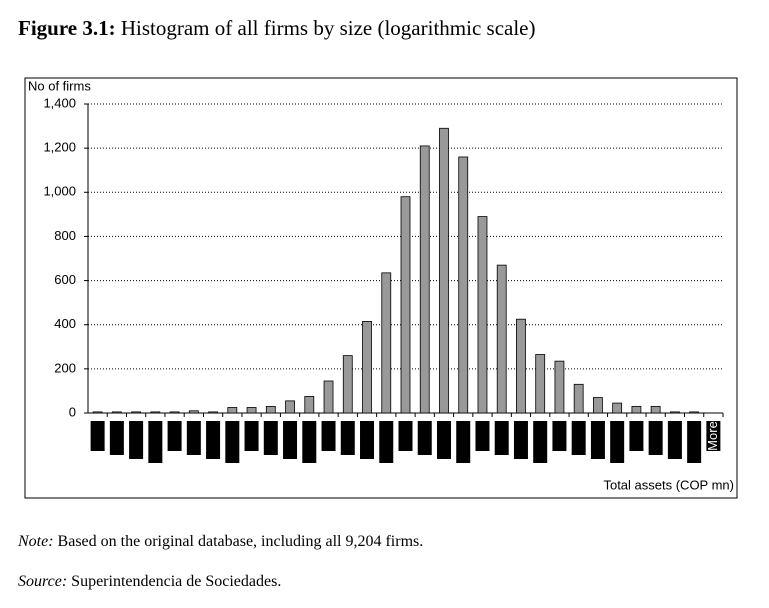 The width and height of the screenshot is (769, 608). Describe the element at coordinates (176, 581) in the screenshot. I see `source-text: Superintendencia de Sociedades.` at that location.